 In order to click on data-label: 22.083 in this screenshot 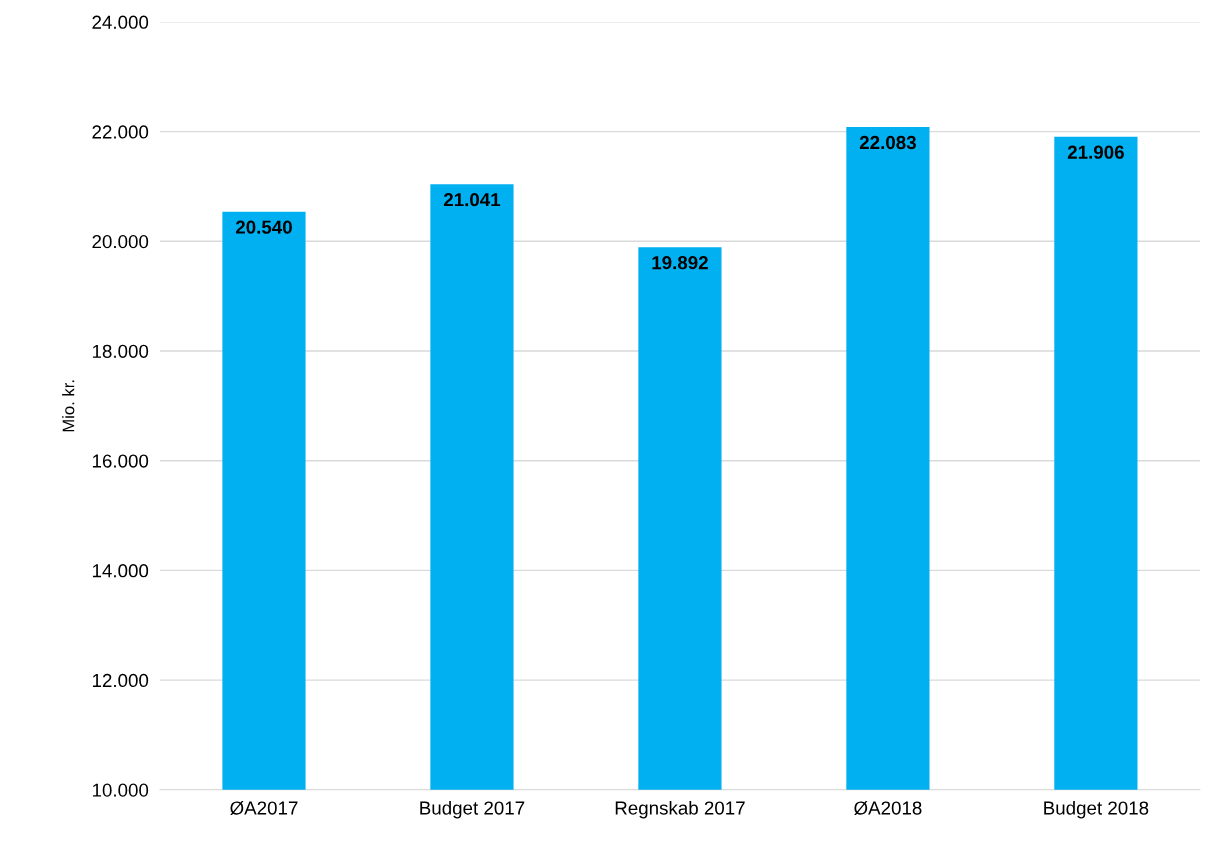, I will do `click(887, 142)`.